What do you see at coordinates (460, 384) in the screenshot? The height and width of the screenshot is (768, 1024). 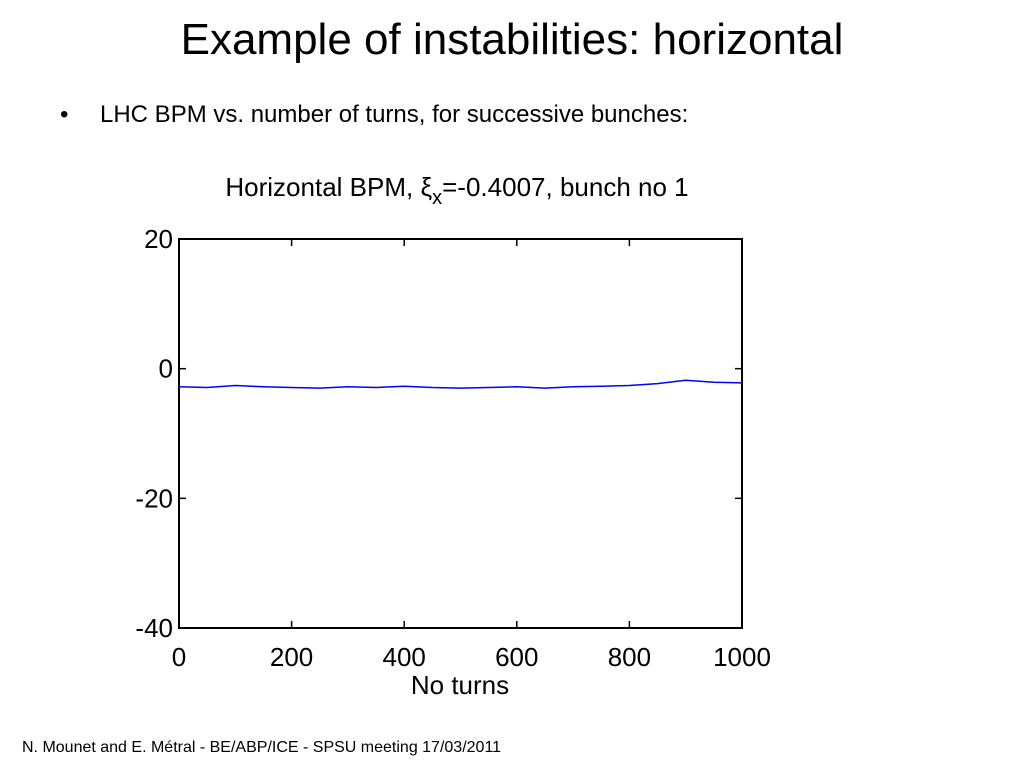 I see `series-line` at bounding box center [460, 384].